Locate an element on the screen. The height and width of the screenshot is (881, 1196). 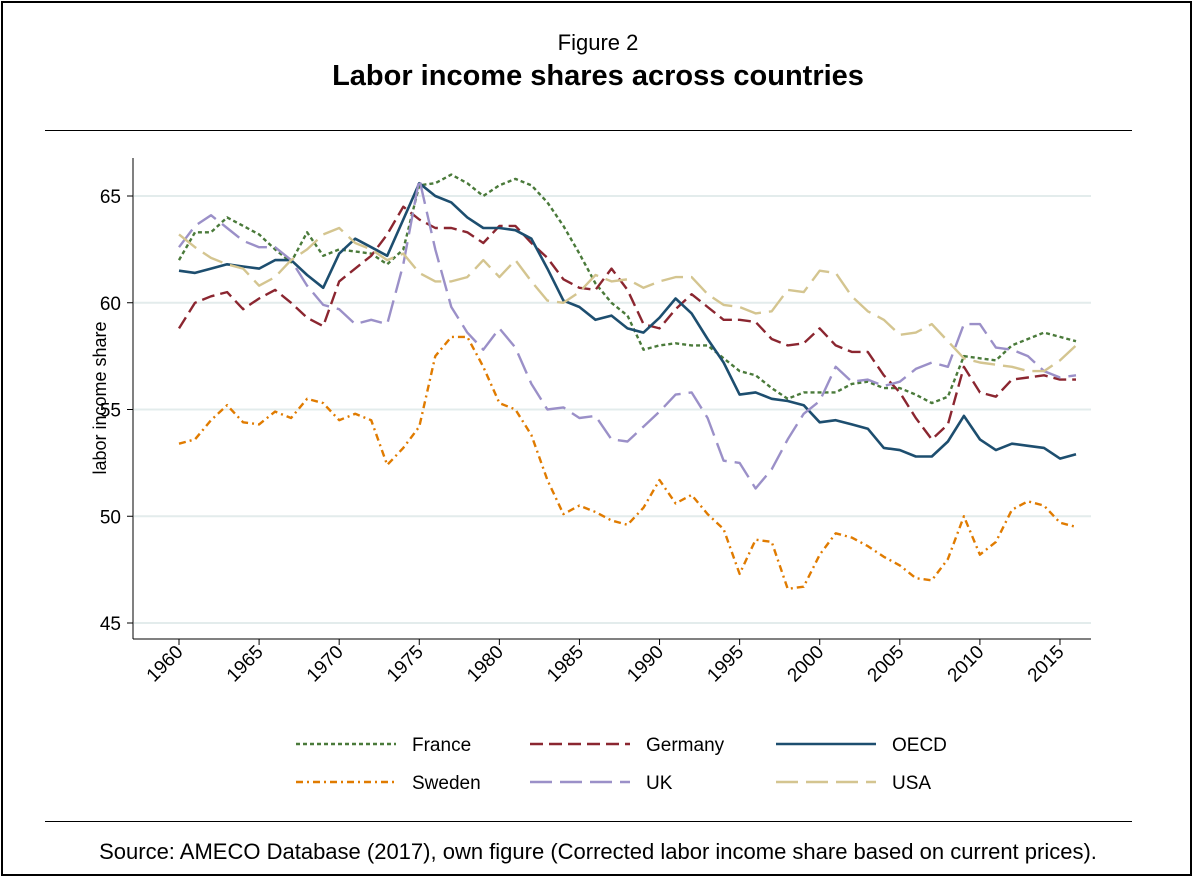
y-tick-label: 60 is located at coordinates (110, 304).